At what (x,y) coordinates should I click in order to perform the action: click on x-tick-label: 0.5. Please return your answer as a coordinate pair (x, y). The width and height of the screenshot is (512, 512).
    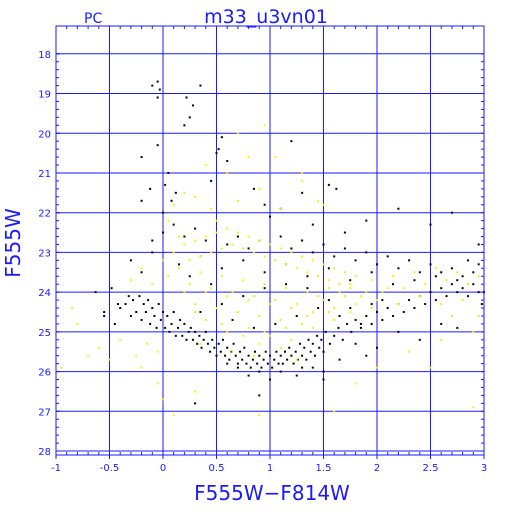
    Looking at the image, I should click on (217, 468).